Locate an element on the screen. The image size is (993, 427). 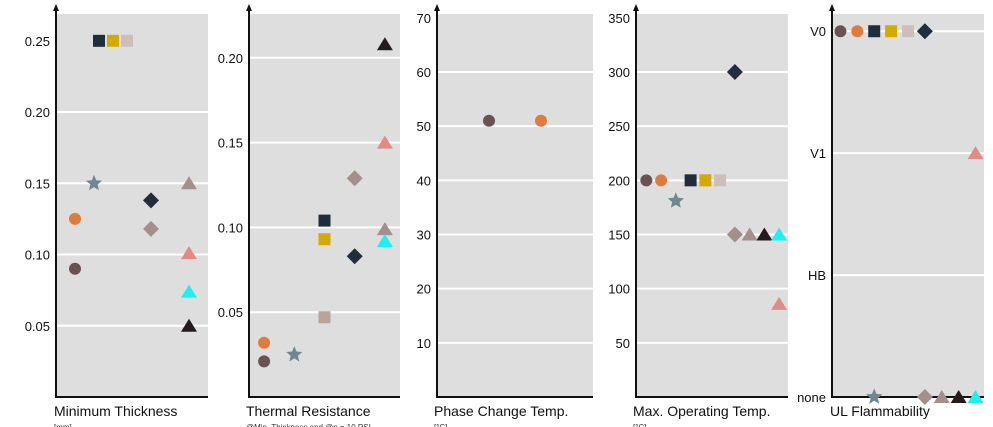
x-axis-label: Phase Change Temp. is located at coordinates (501, 411).